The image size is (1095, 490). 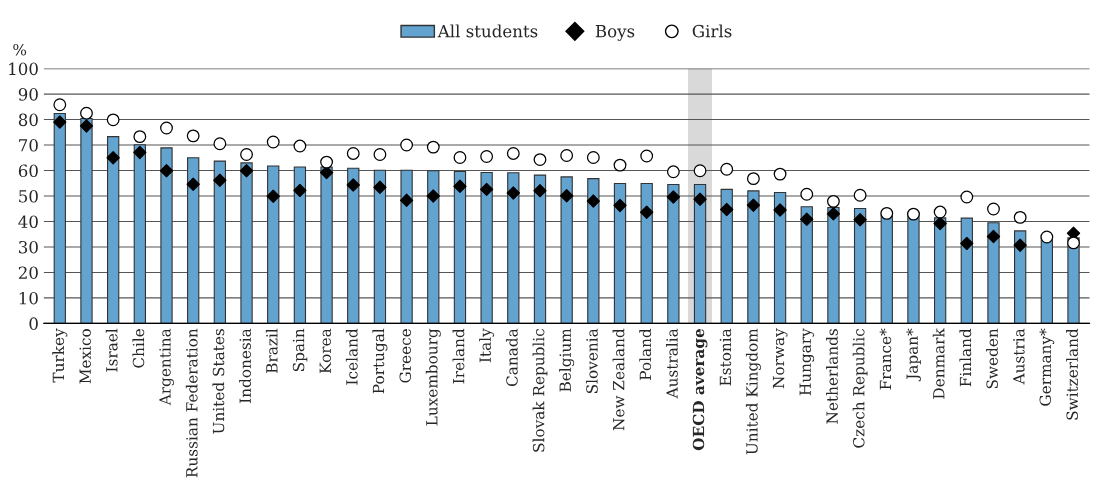 I want to click on y-tick-label: 80, so click(x=28, y=120).